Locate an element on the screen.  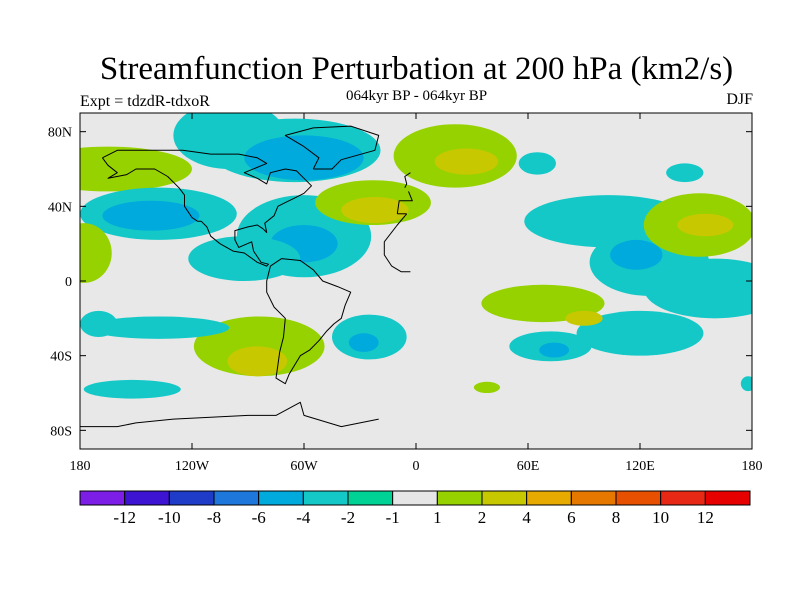
season-label: DJF is located at coordinates (739, 99).